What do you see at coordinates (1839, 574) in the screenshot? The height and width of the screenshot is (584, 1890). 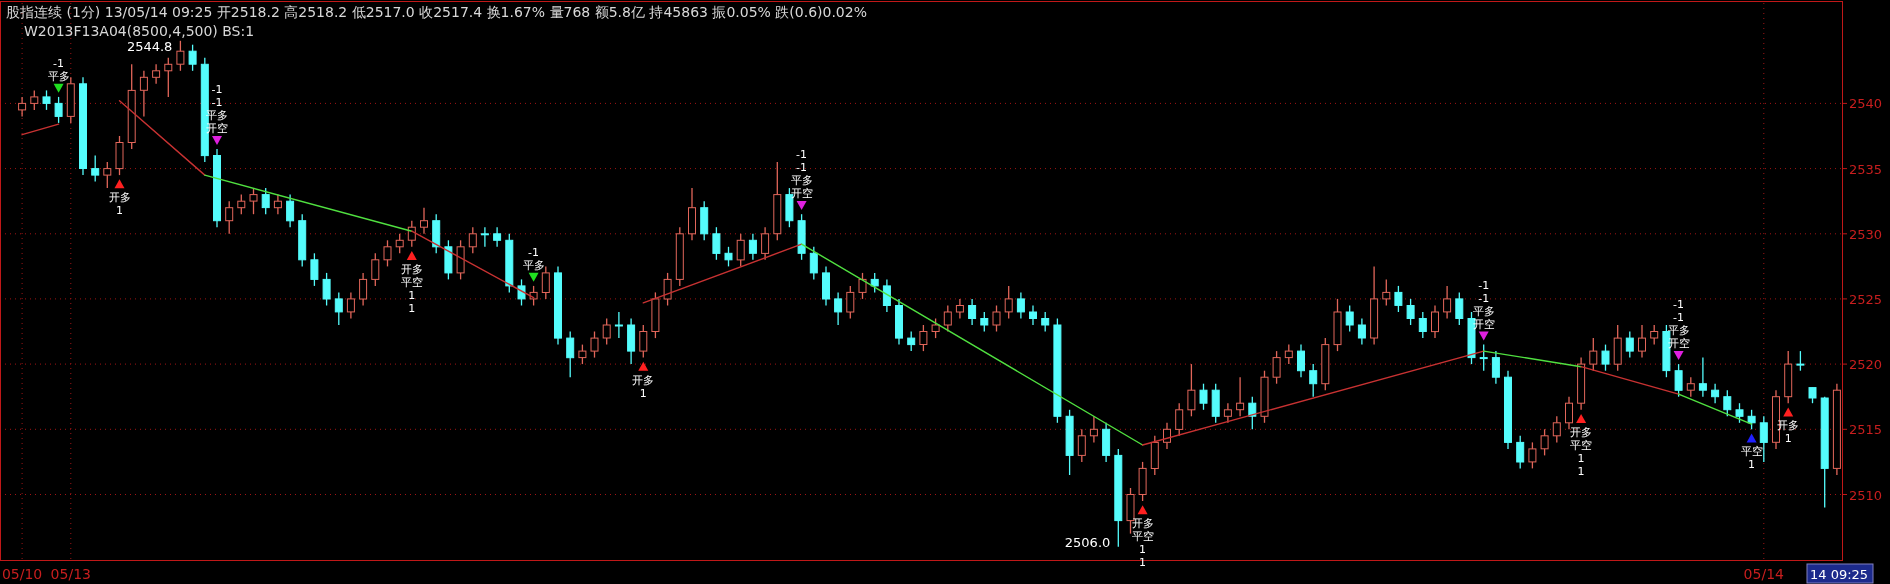 I see `text: 14 09:25` at bounding box center [1839, 574].